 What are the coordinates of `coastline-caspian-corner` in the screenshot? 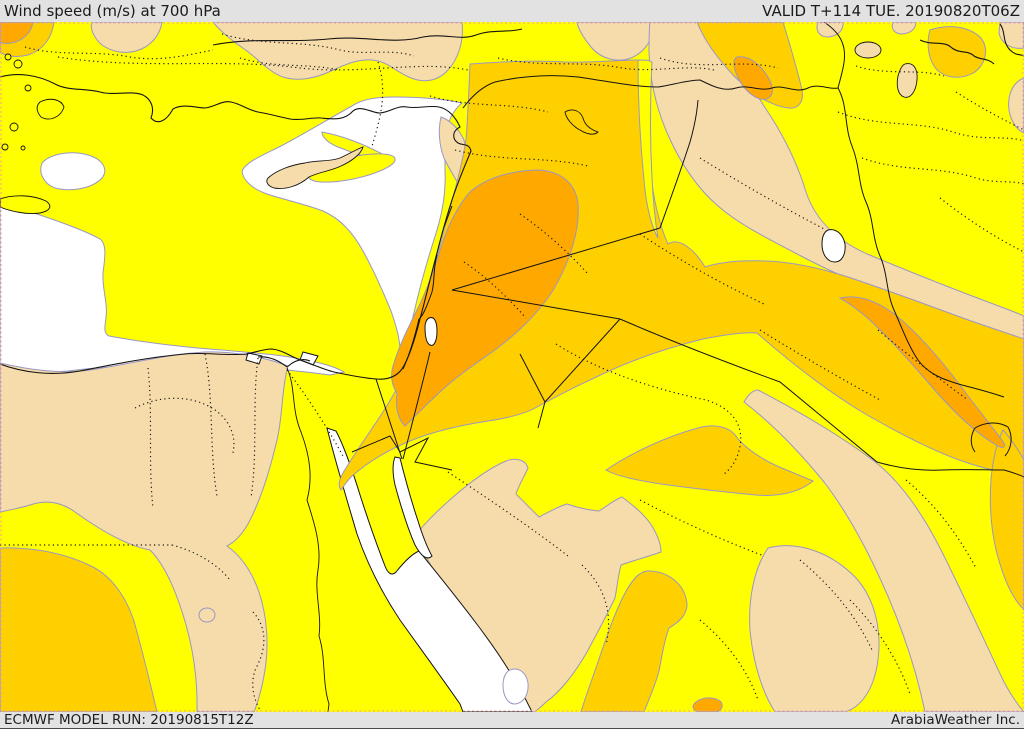 It's located at (1011, 40).